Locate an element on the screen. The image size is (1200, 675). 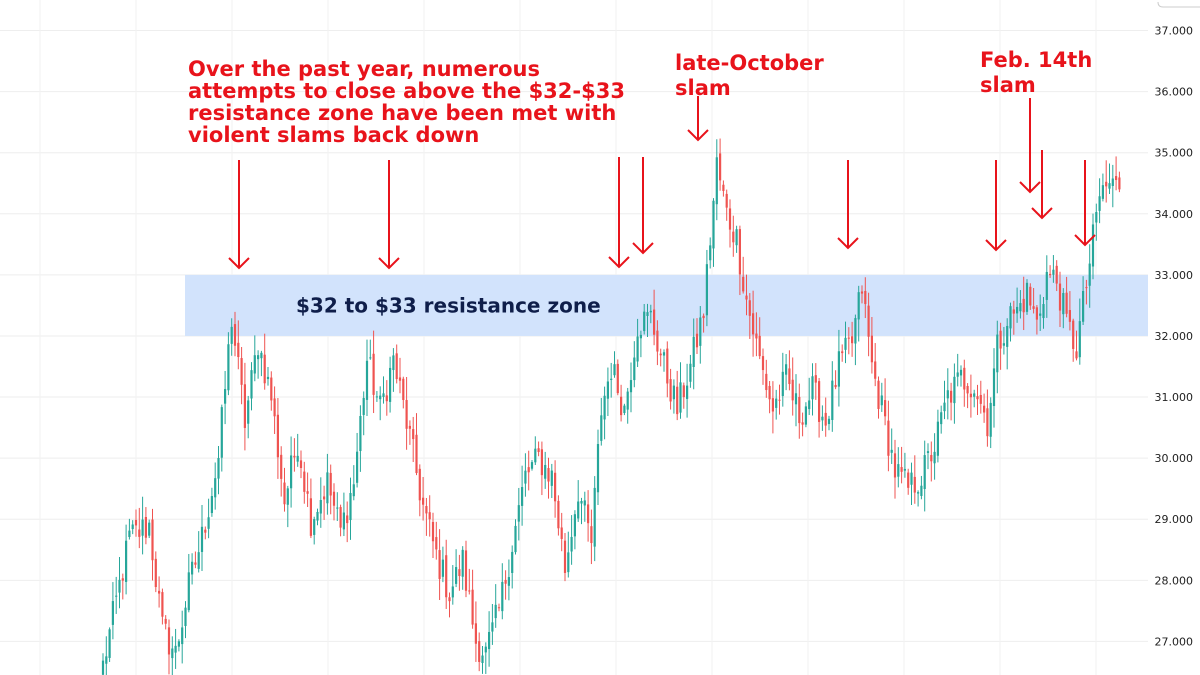
annotation-line: late-October is located at coordinates (749, 63).